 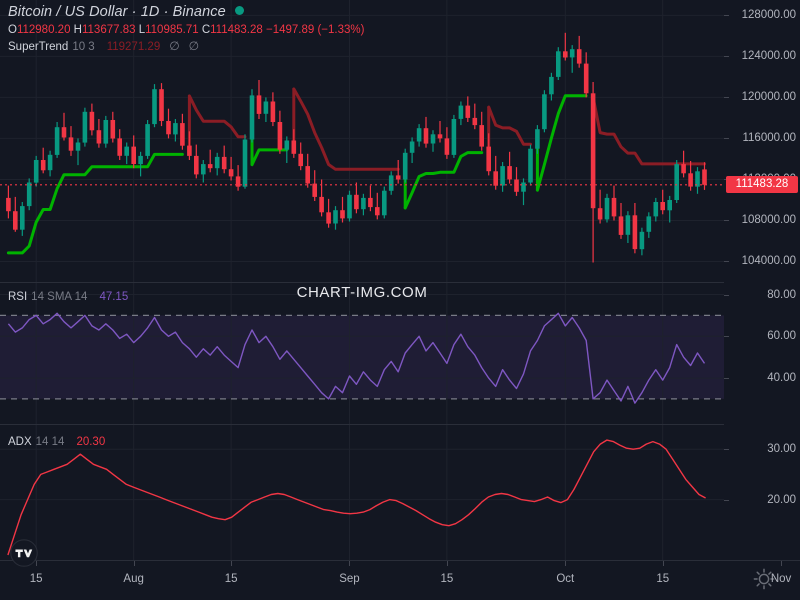 I want to click on current-price-tag: 111483.28, so click(x=762, y=185).